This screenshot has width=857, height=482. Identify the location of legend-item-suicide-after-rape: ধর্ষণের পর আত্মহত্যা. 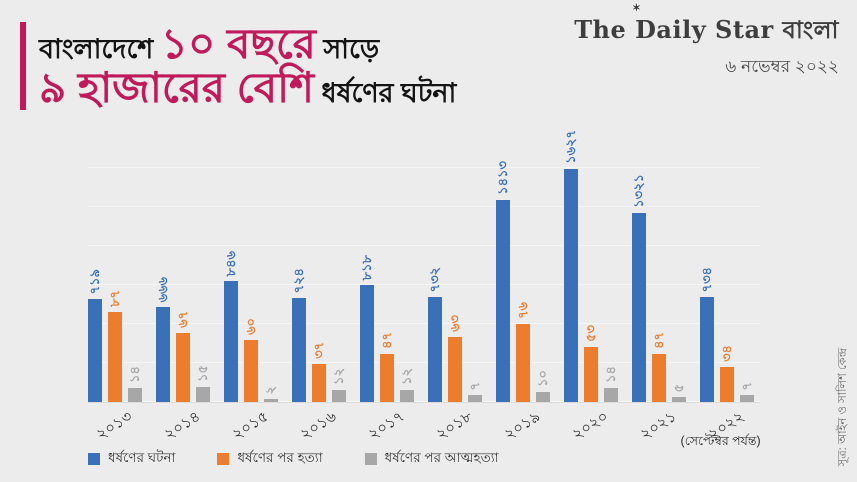
(431, 458).